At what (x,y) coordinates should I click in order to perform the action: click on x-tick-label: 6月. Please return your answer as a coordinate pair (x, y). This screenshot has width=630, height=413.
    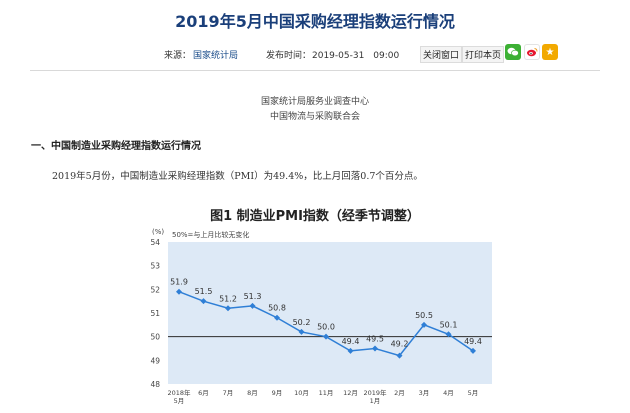
    Looking at the image, I should click on (203, 393).